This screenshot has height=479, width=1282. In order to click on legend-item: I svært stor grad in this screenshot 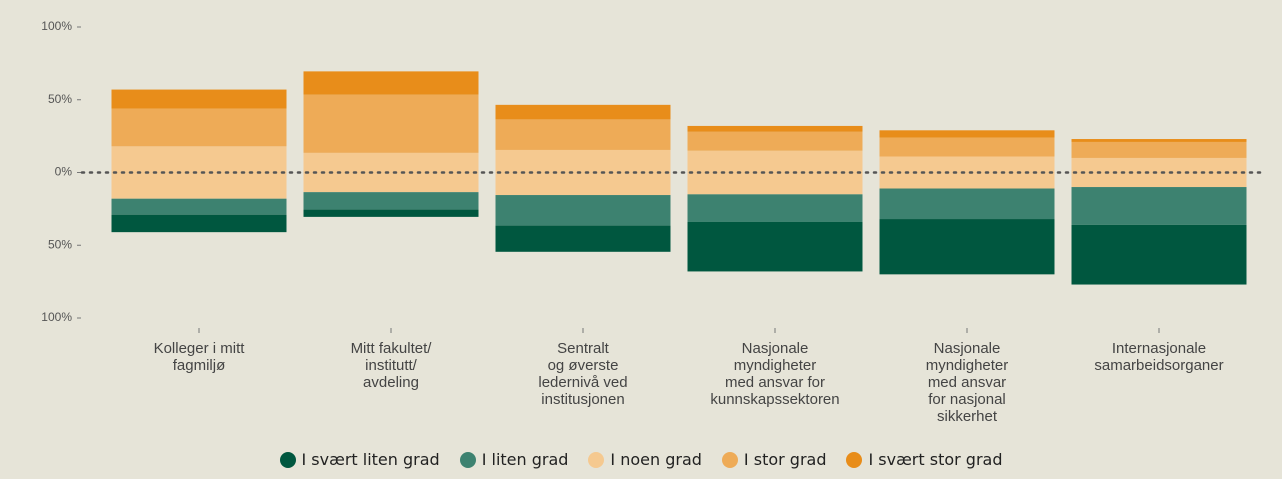, I will do `click(924, 459)`.